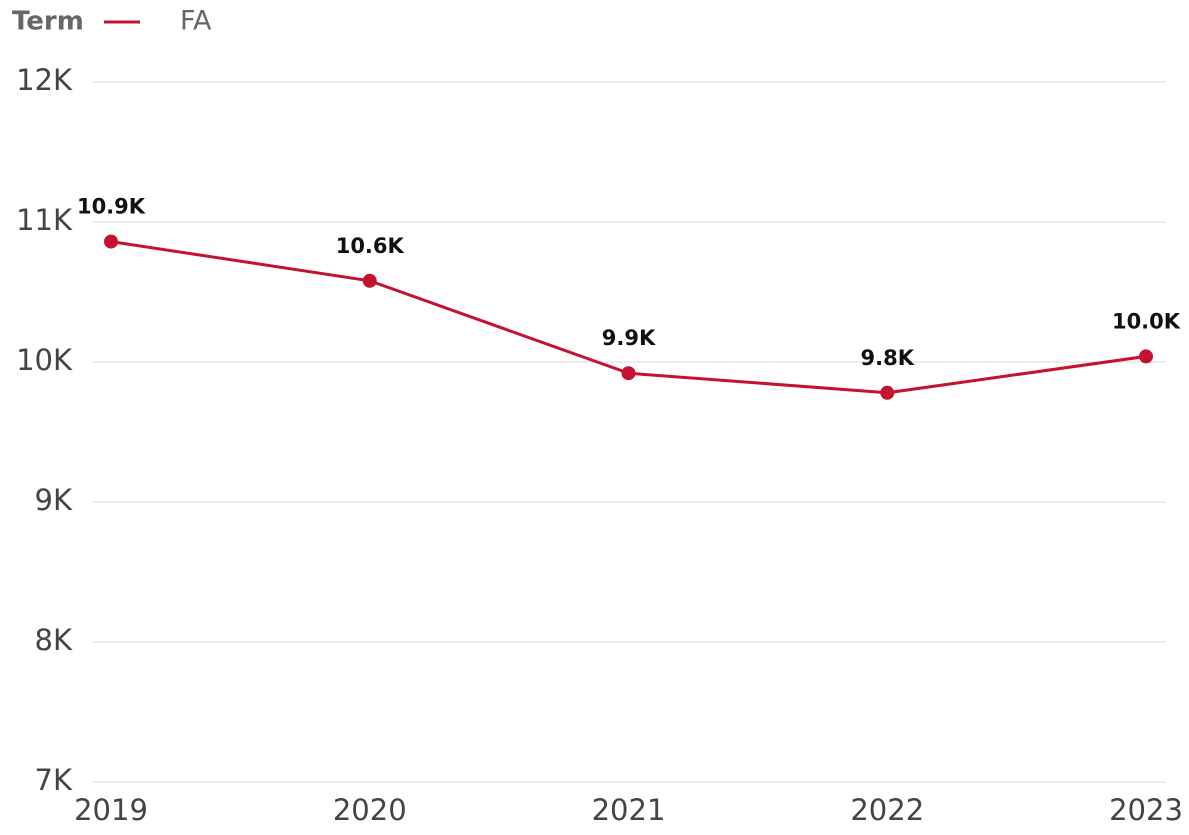 This screenshot has height=835, width=1189. Describe the element at coordinates (1146, 810) in the screenshot. I see `x-tick-label: 2023` at that location.